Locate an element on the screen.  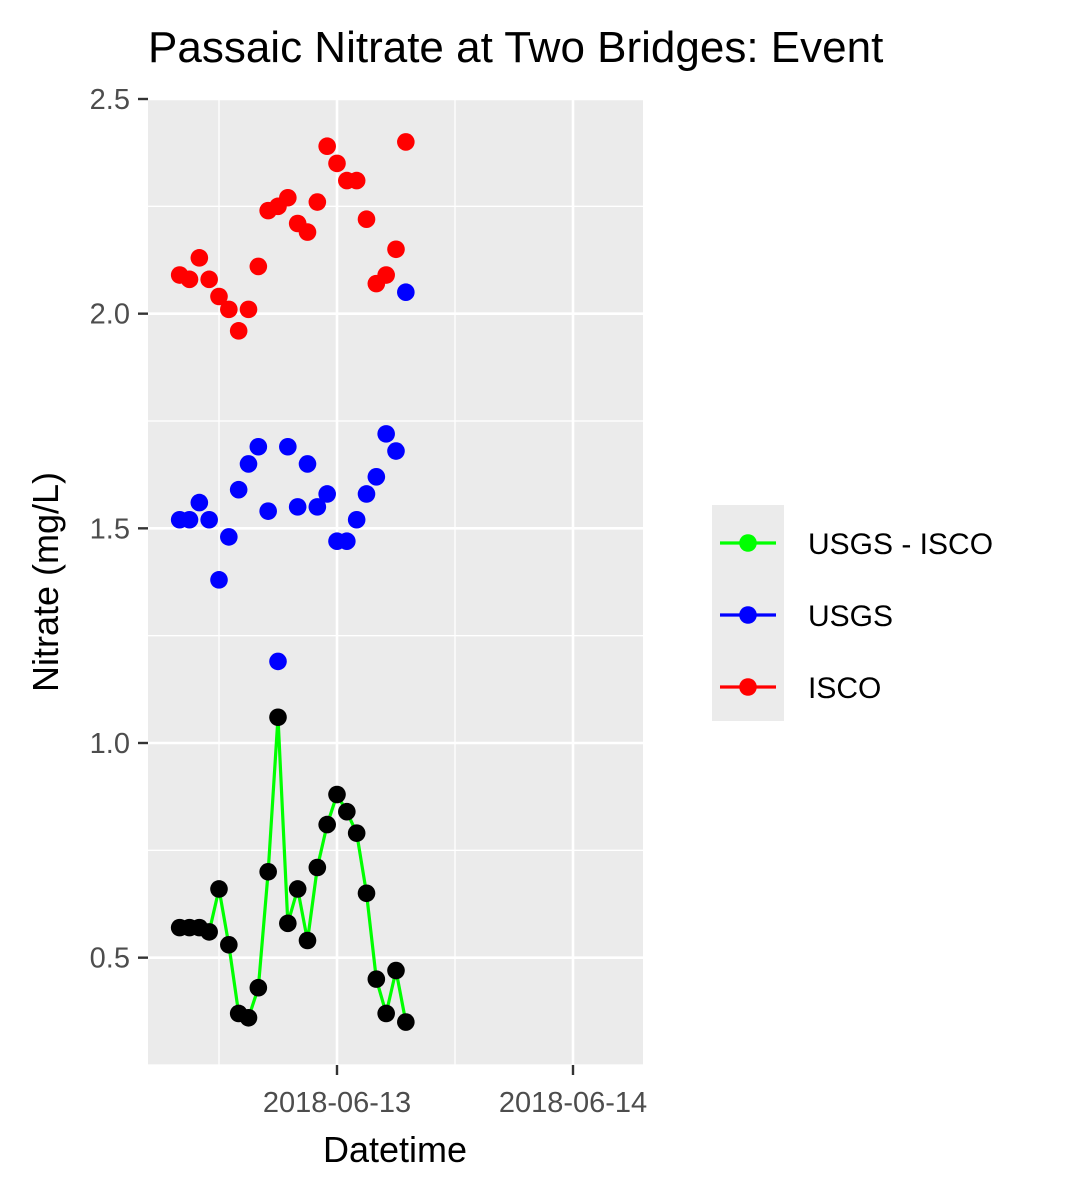
legend: USGS - ISCO USGS ISCO is located at coordinates (852, 613).